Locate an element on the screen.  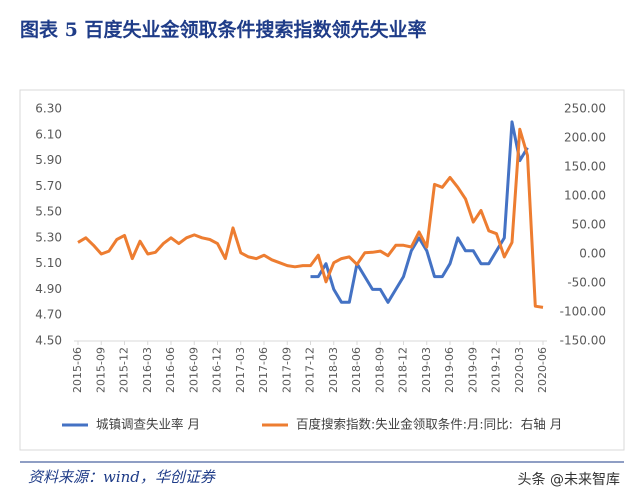
x-tick-label: 2016-09 is located at coordinates (193, 370).